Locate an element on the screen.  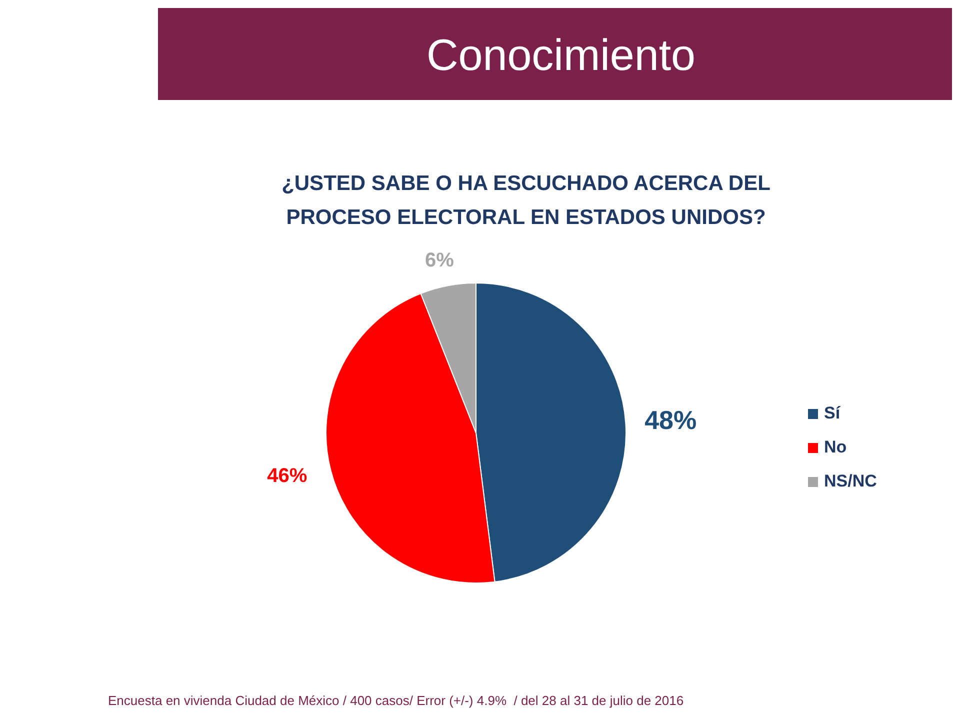
chart-subtitle: ¿USTED SABE O HA ESCUCHADO ACERCA DEL PROCESO ELECTORAL EN ESTADOS UNIDOS? is located at coordinates (526, 200).